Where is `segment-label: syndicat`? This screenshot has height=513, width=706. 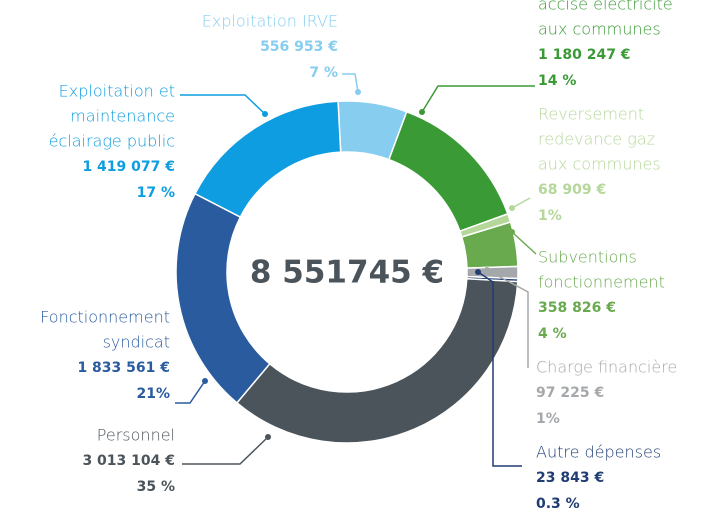
segment-label: syndicat is located at coordinates (136, 342).